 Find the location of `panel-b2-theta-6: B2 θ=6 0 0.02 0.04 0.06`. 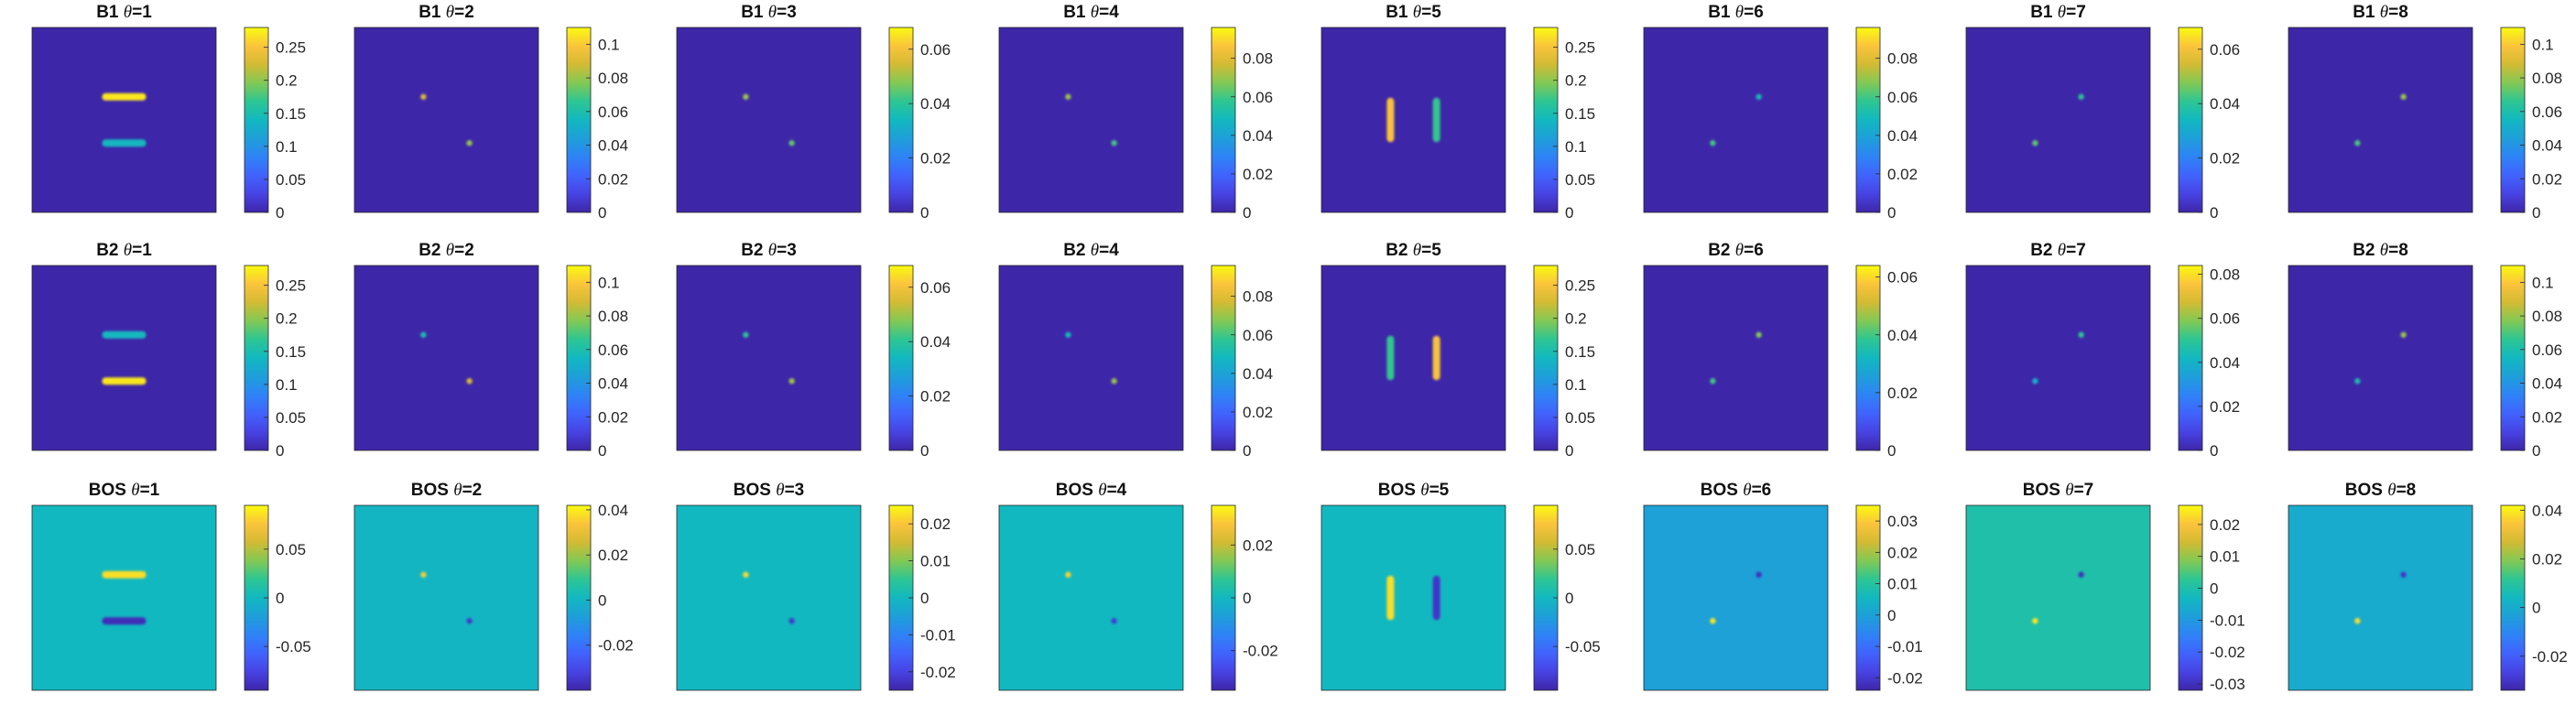

panel-b2-theta-6: B2 θ=6 0 0.02 0.04 0.06 is located at coordinates (1780, 350).